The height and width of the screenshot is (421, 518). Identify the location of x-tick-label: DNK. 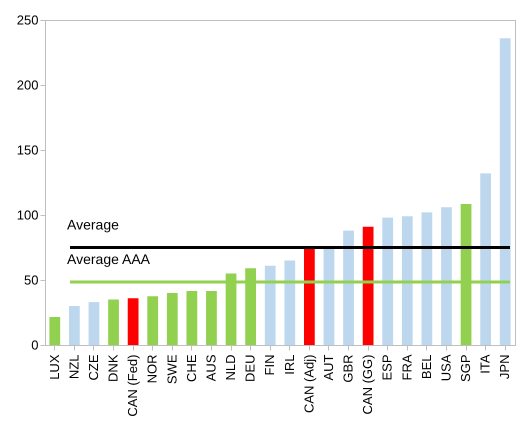
(113, 368).